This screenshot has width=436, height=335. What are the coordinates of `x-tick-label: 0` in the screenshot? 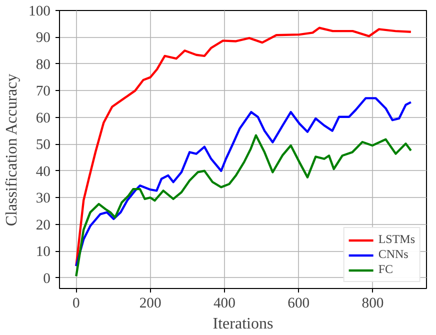 It's located at (76, 304).